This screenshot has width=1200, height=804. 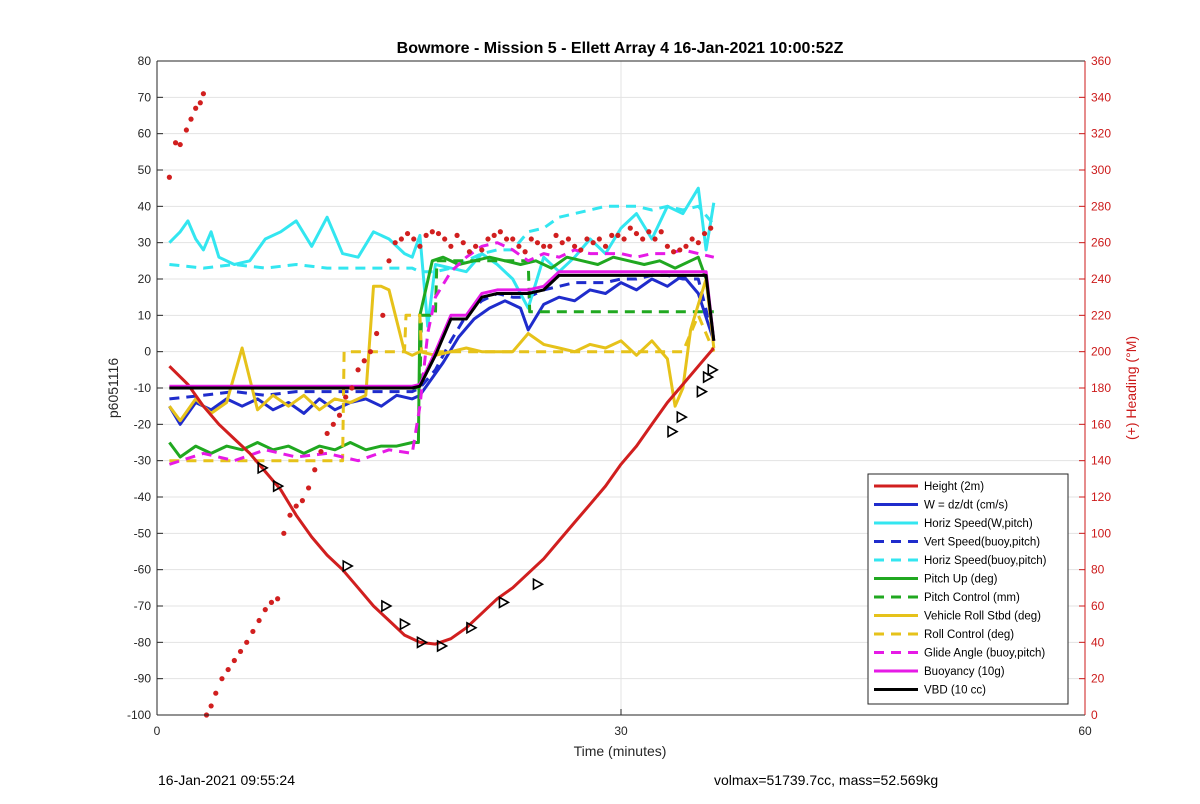 What do you see at coordinates (982, 543) in the screenshot?
I see `legend-entry: Vert Speed(buoy,pitch)` at bounding box center [982, 543].